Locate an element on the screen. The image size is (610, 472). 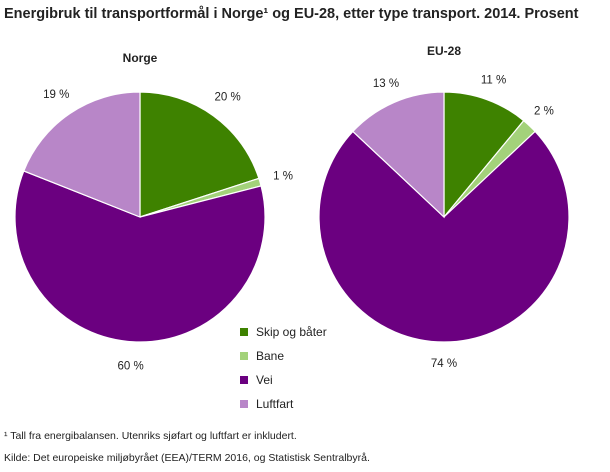
slice-label-eu28-bane: 2 % is located at coordinates (544, 112).